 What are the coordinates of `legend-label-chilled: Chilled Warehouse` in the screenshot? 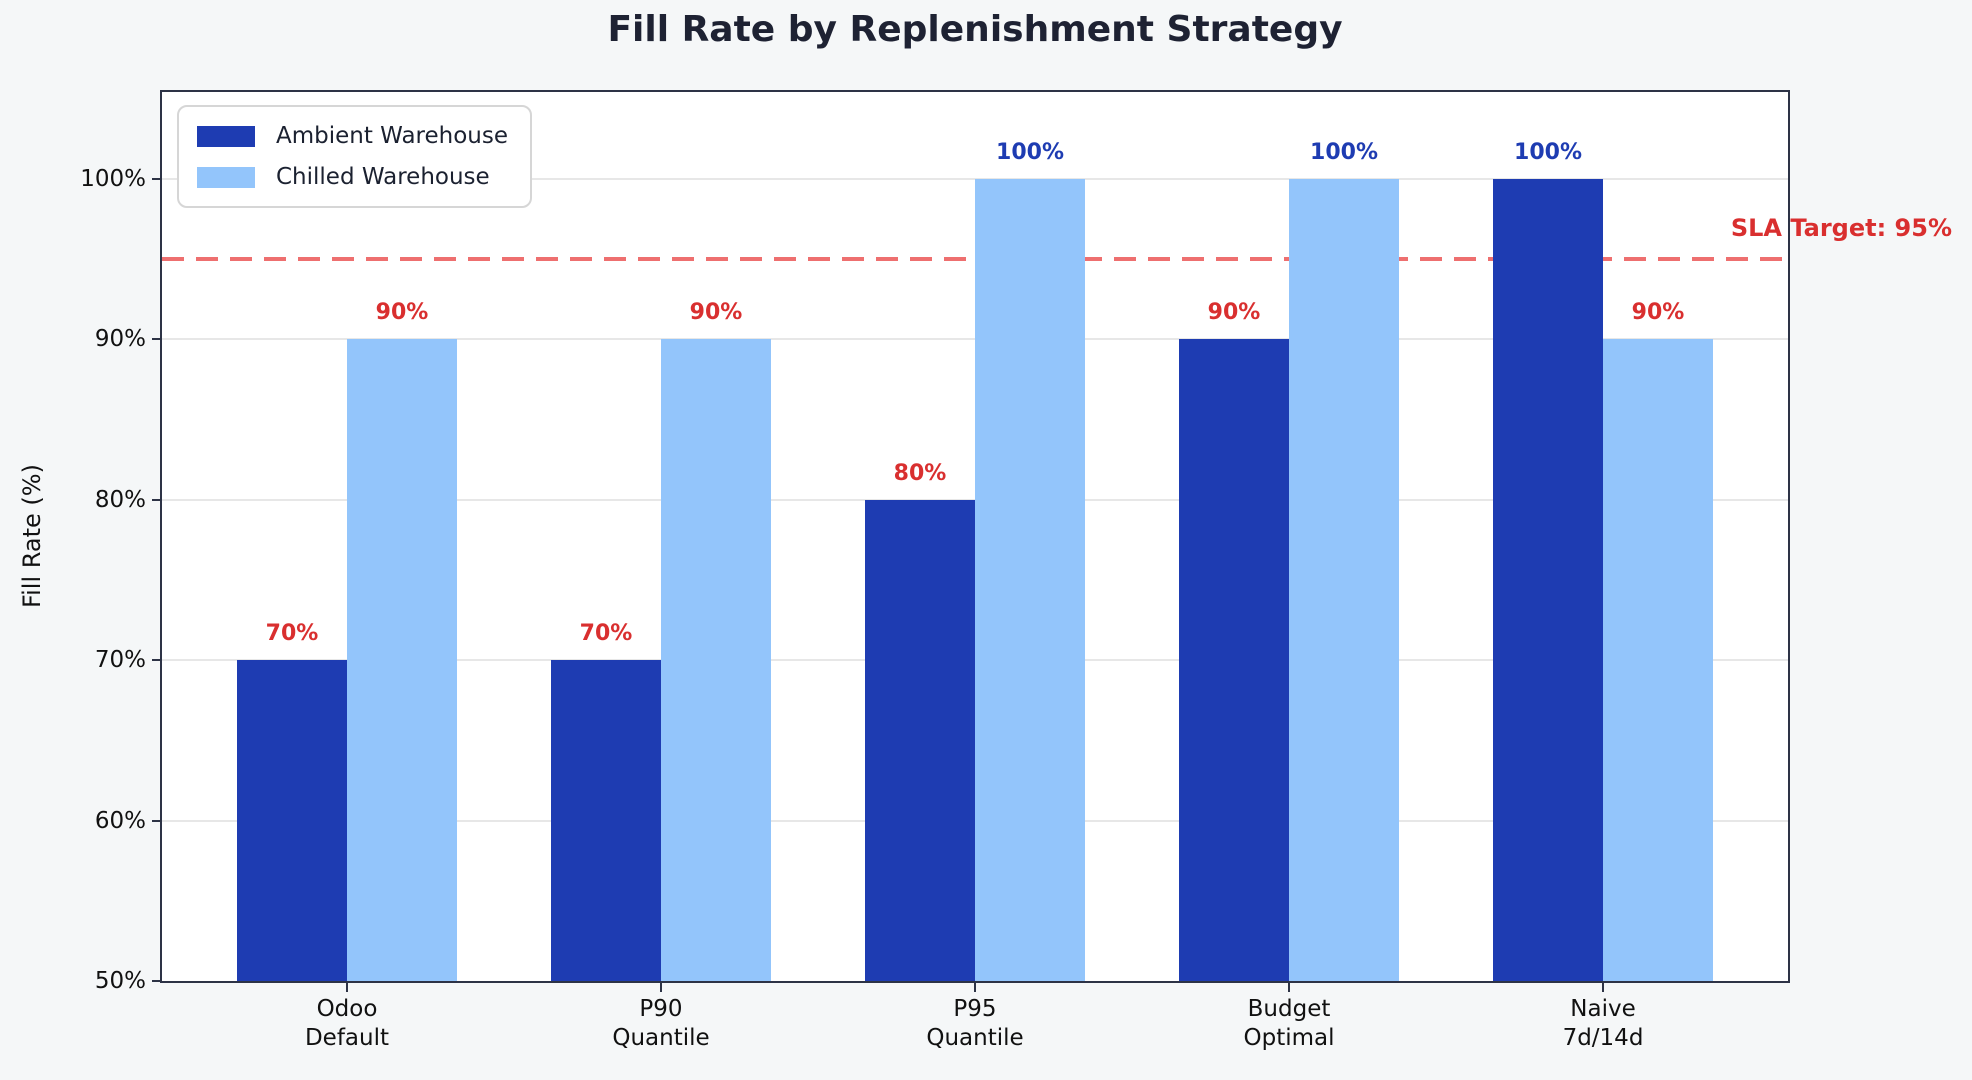 It's located at (383, 177).